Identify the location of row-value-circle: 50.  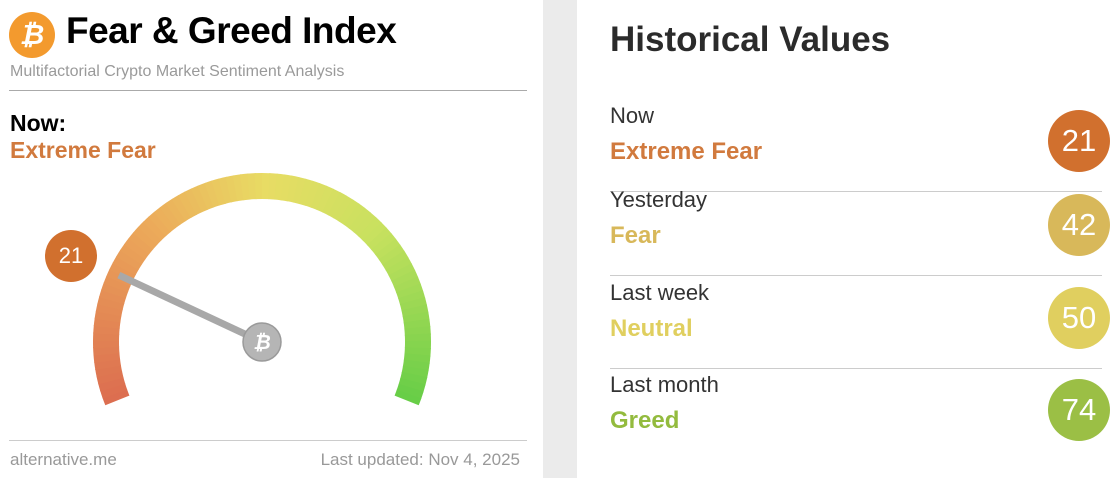
(1079, 318).